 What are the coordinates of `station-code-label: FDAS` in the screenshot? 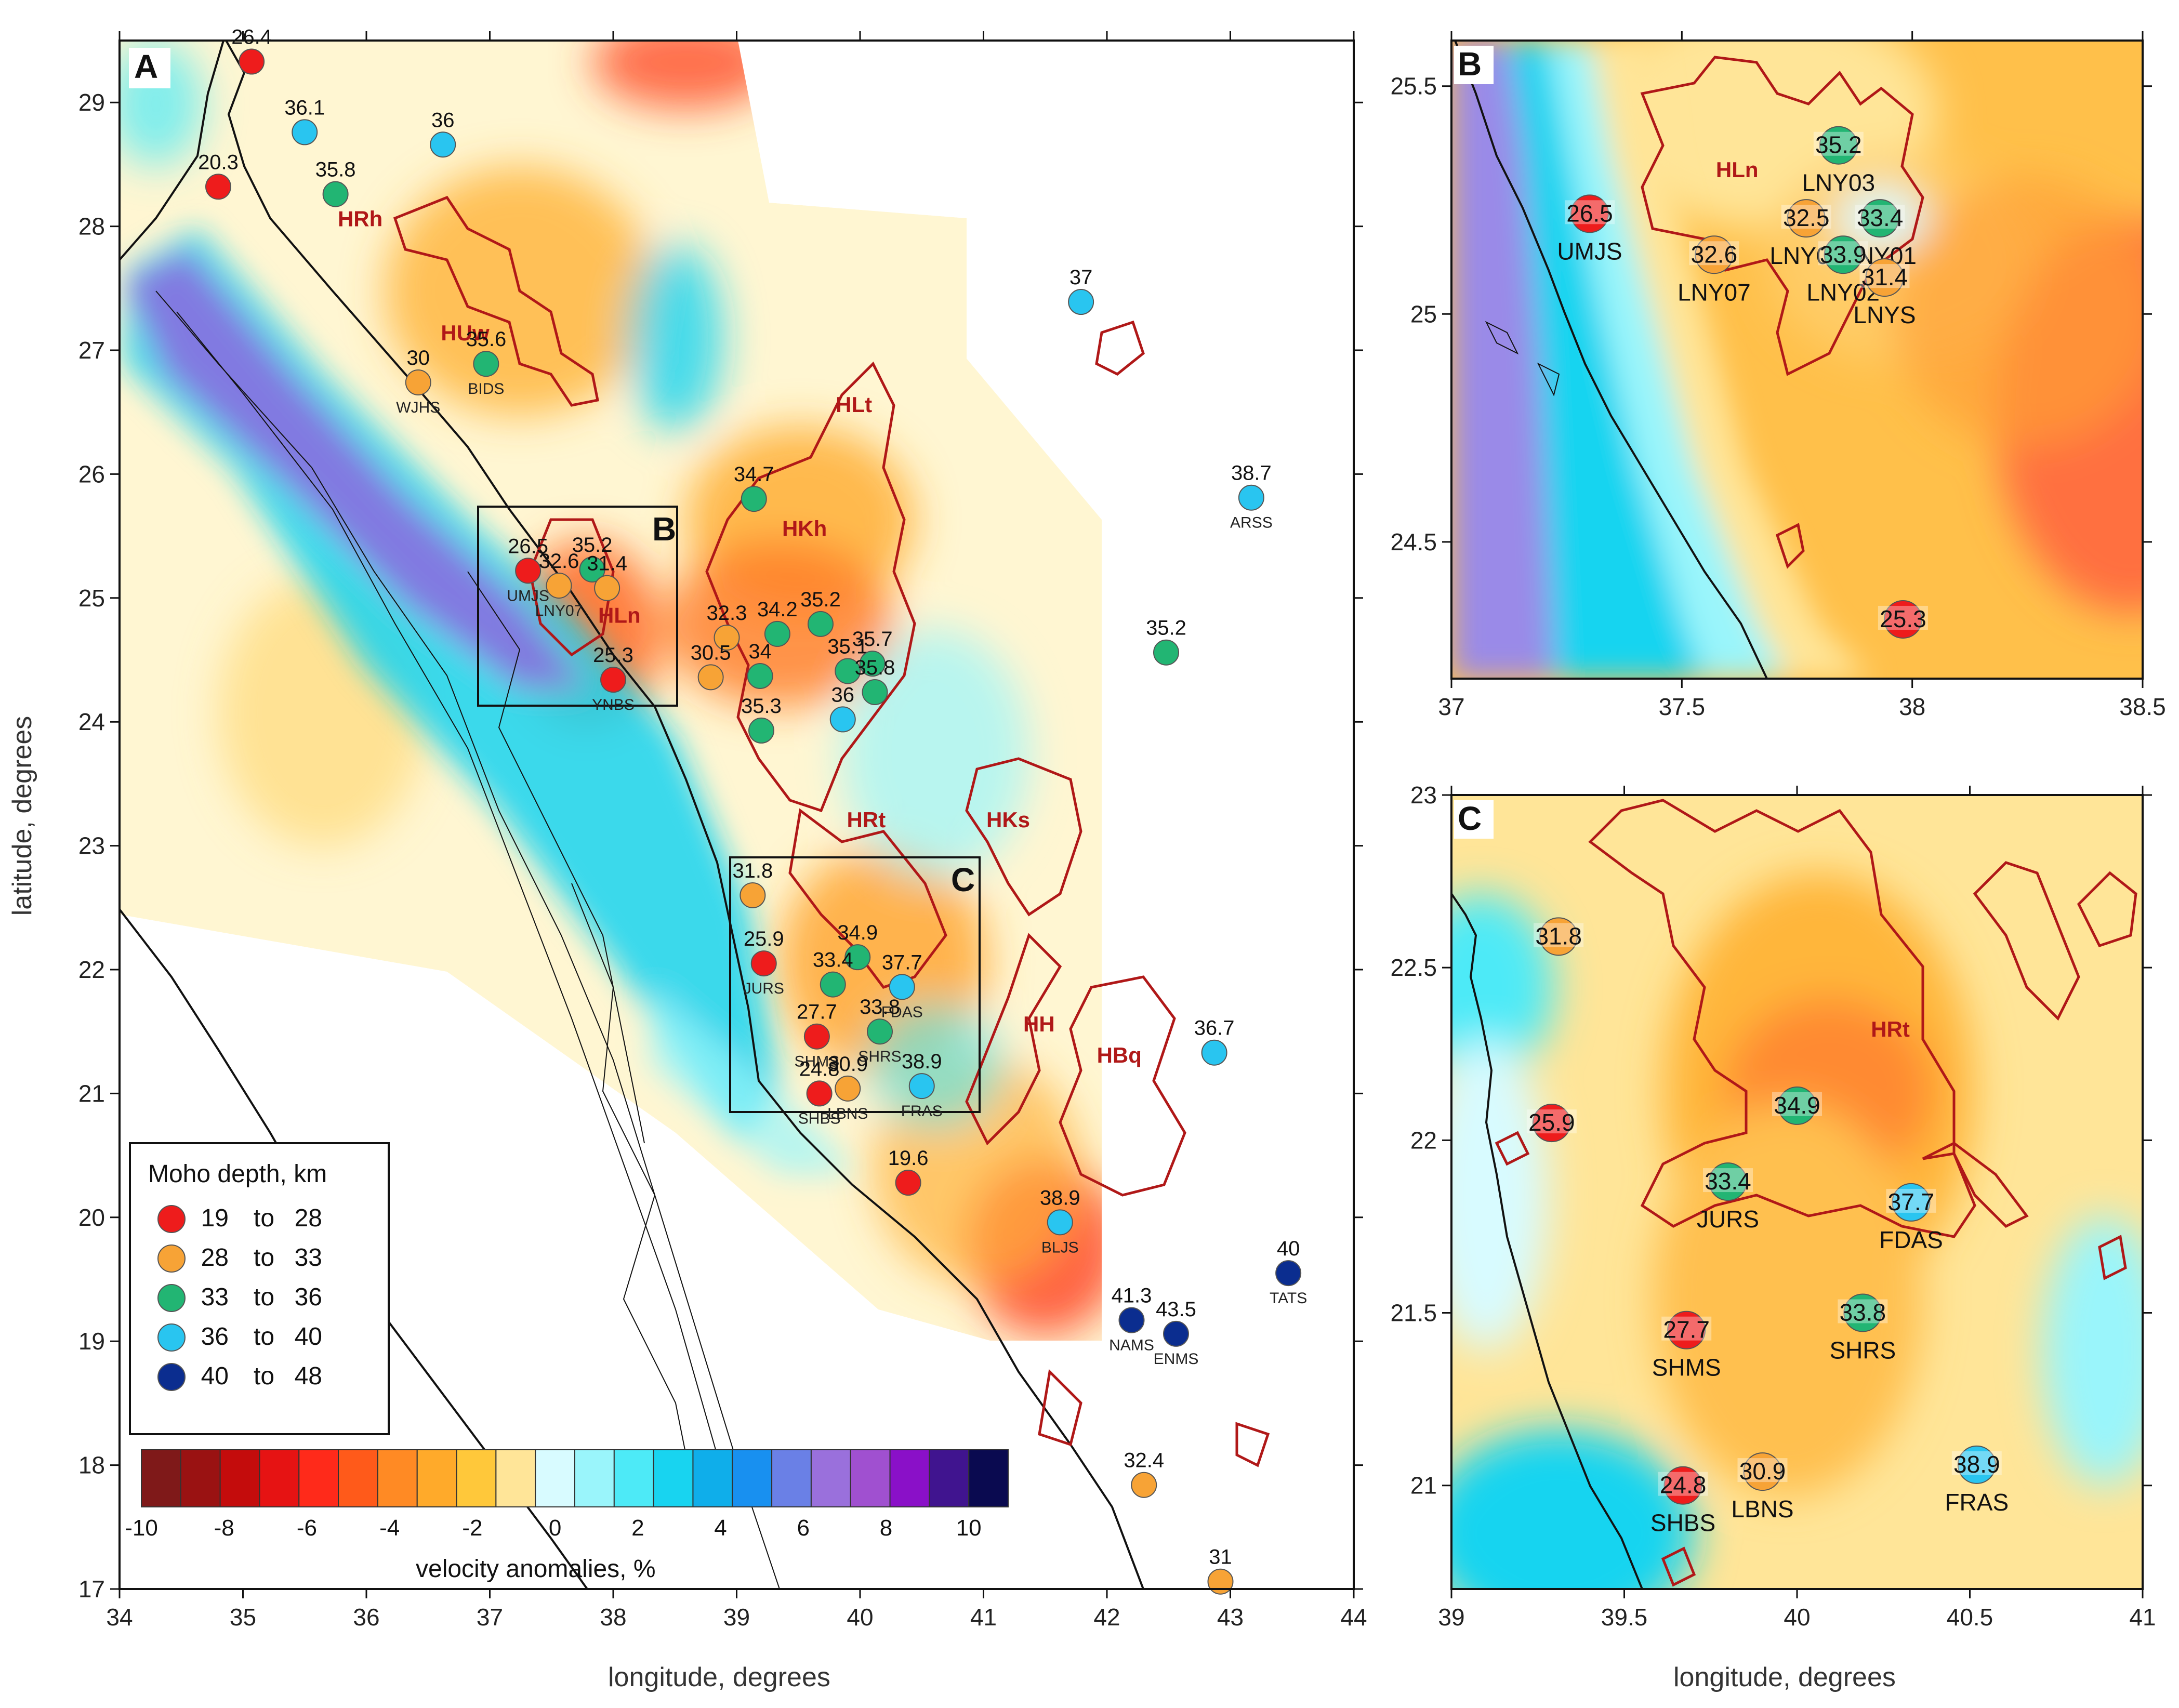 It's located at (1911, 1240).